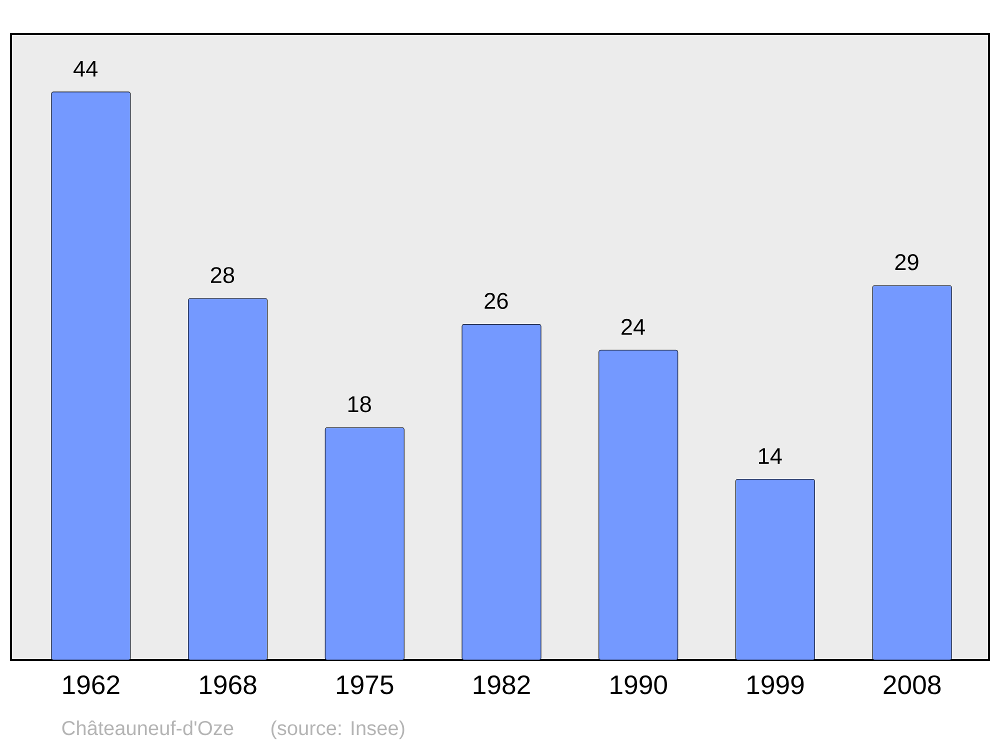  I want to click on data-label: 28, so click(222, 275).